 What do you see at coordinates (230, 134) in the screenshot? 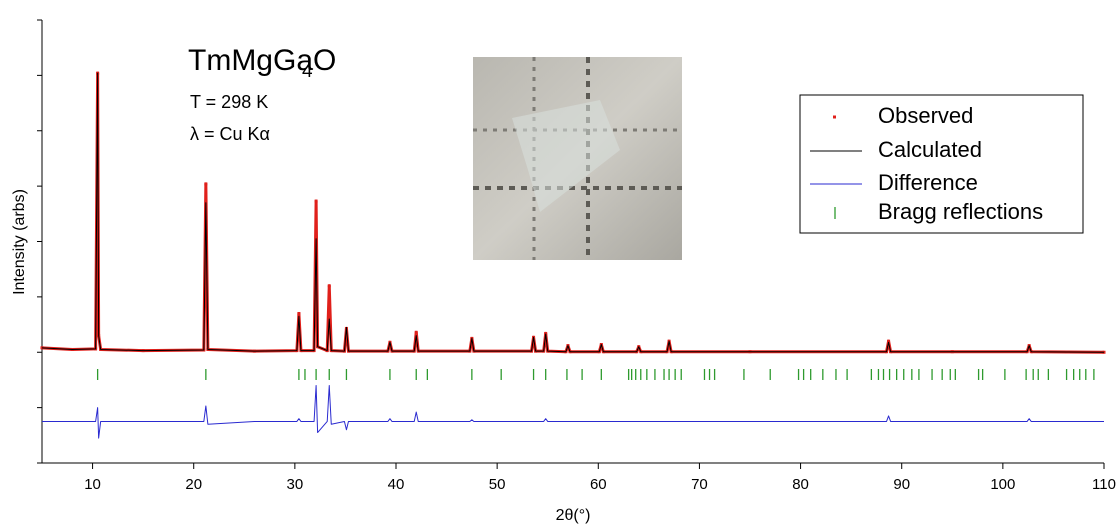
I see `annotation: λ = Cu Kα` at bounding box center [230, 134].